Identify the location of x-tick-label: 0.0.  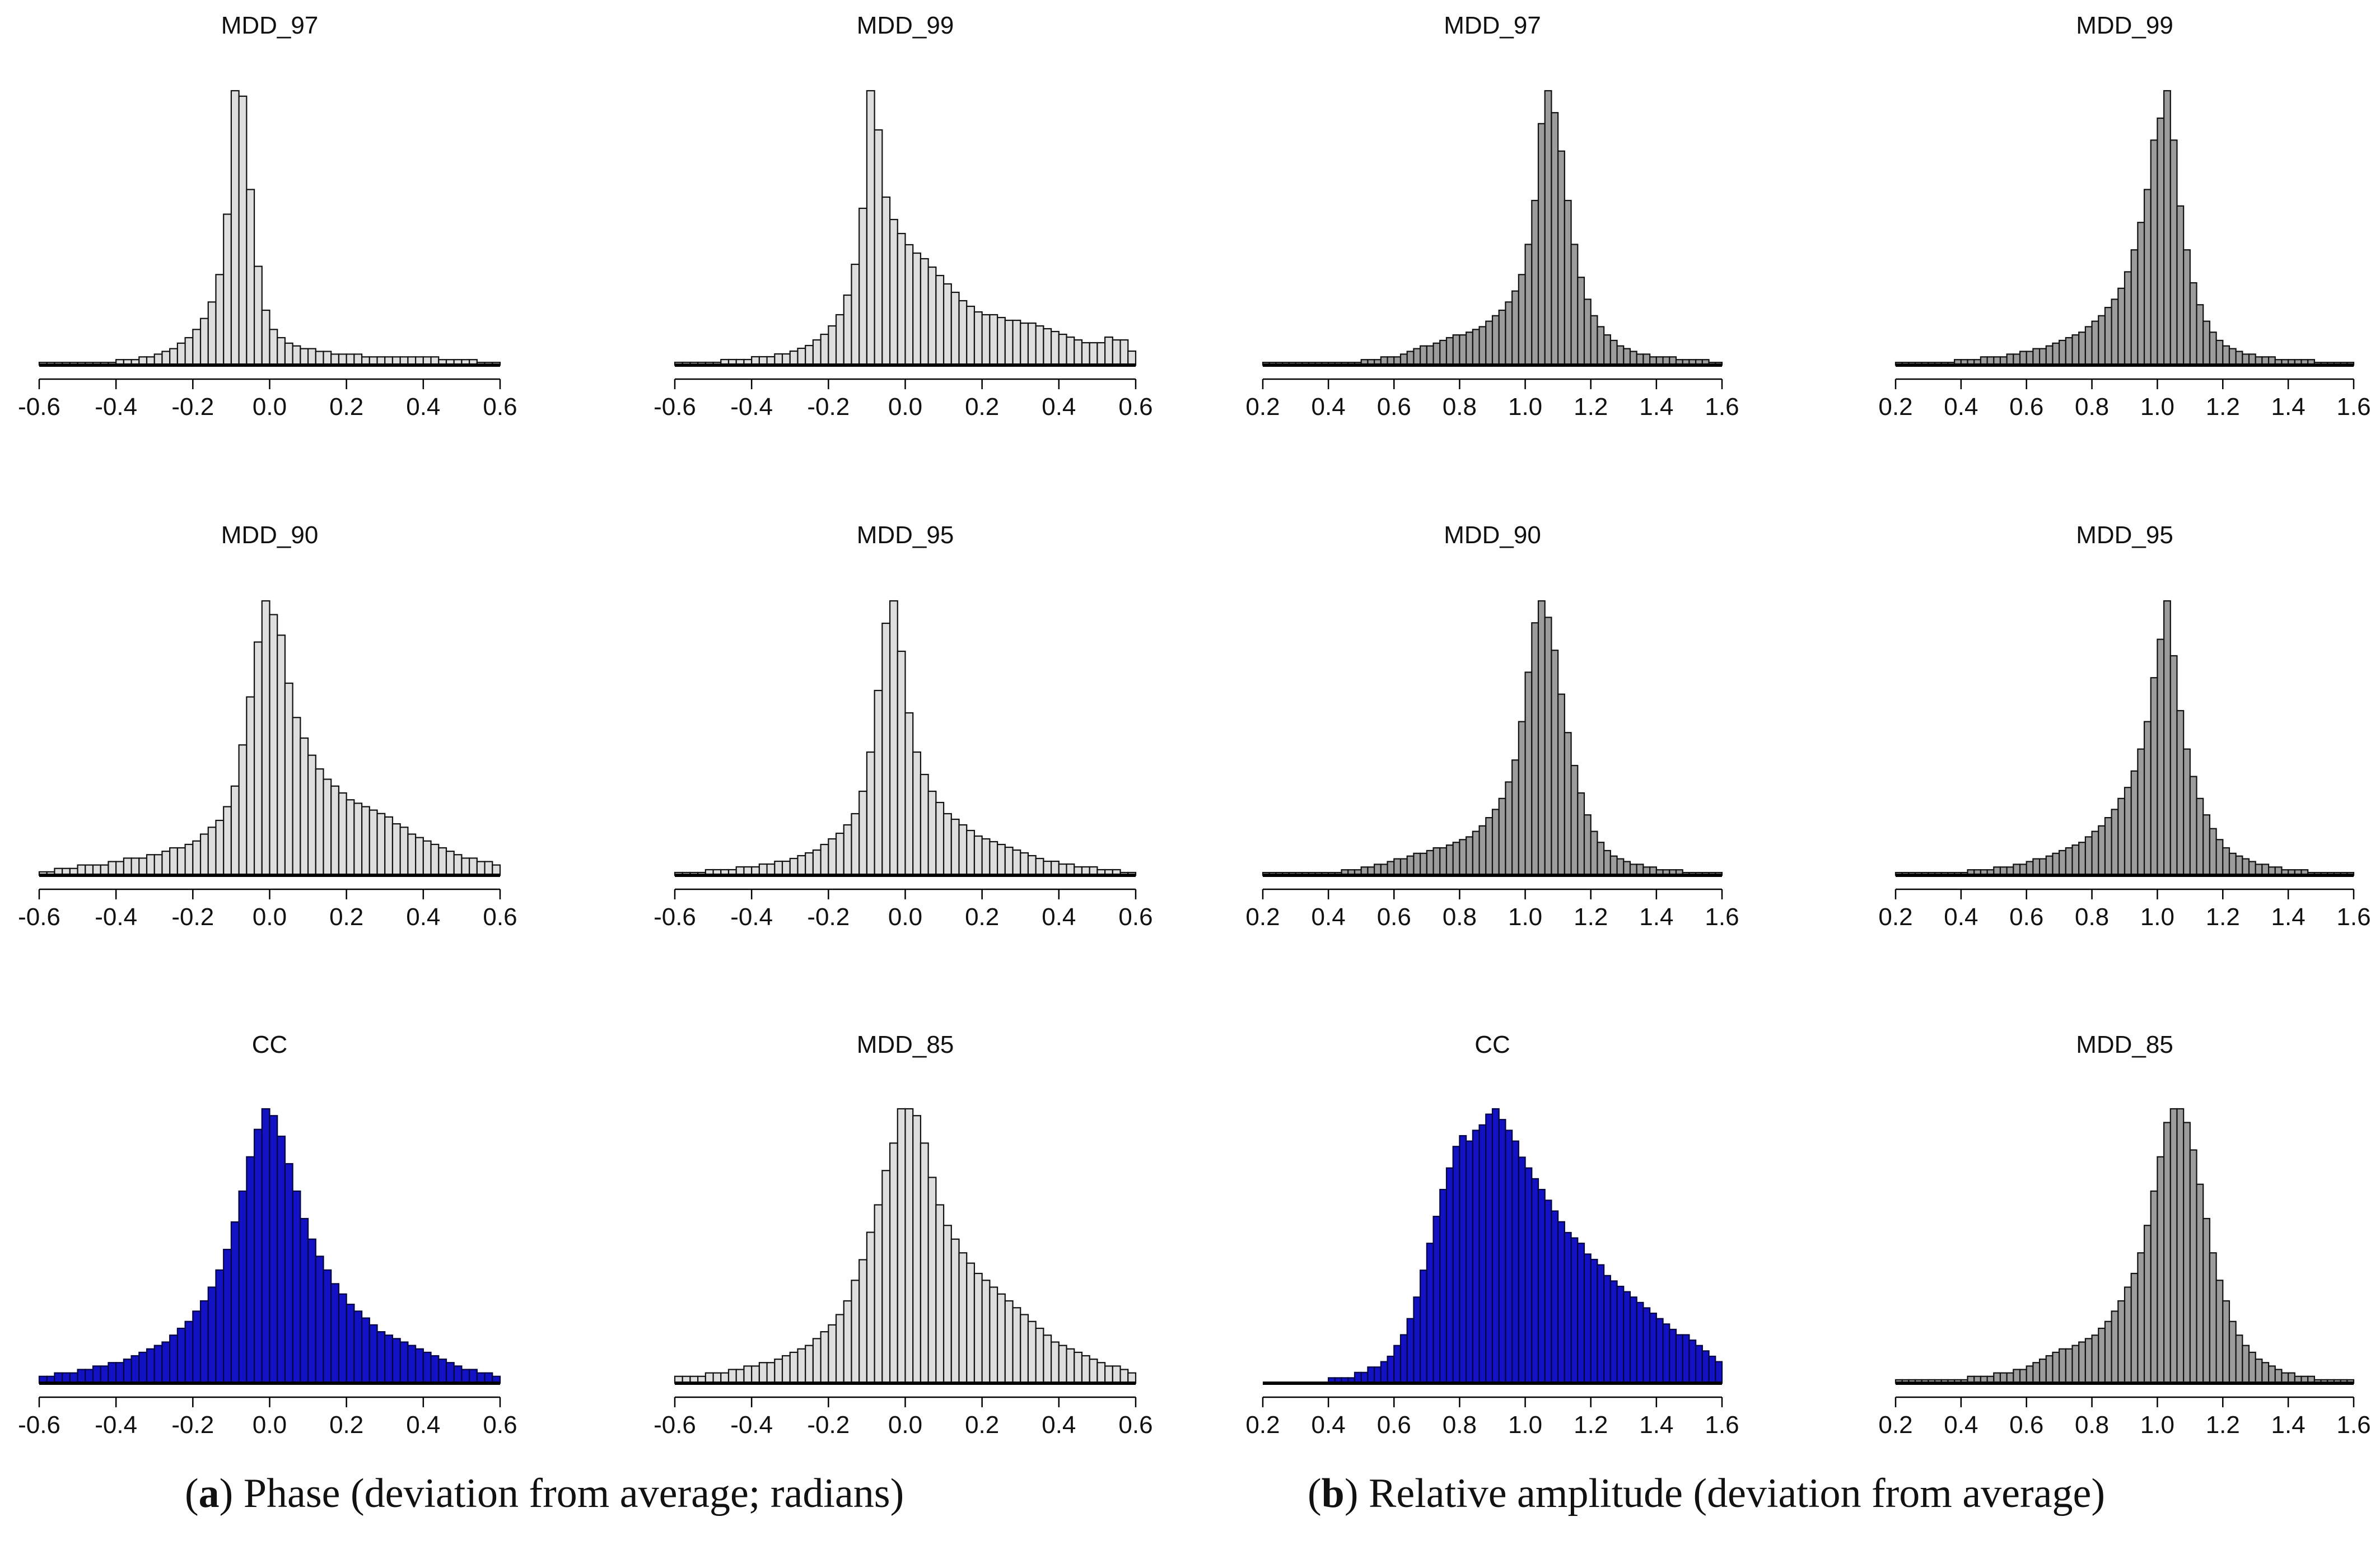
(270, 1425).